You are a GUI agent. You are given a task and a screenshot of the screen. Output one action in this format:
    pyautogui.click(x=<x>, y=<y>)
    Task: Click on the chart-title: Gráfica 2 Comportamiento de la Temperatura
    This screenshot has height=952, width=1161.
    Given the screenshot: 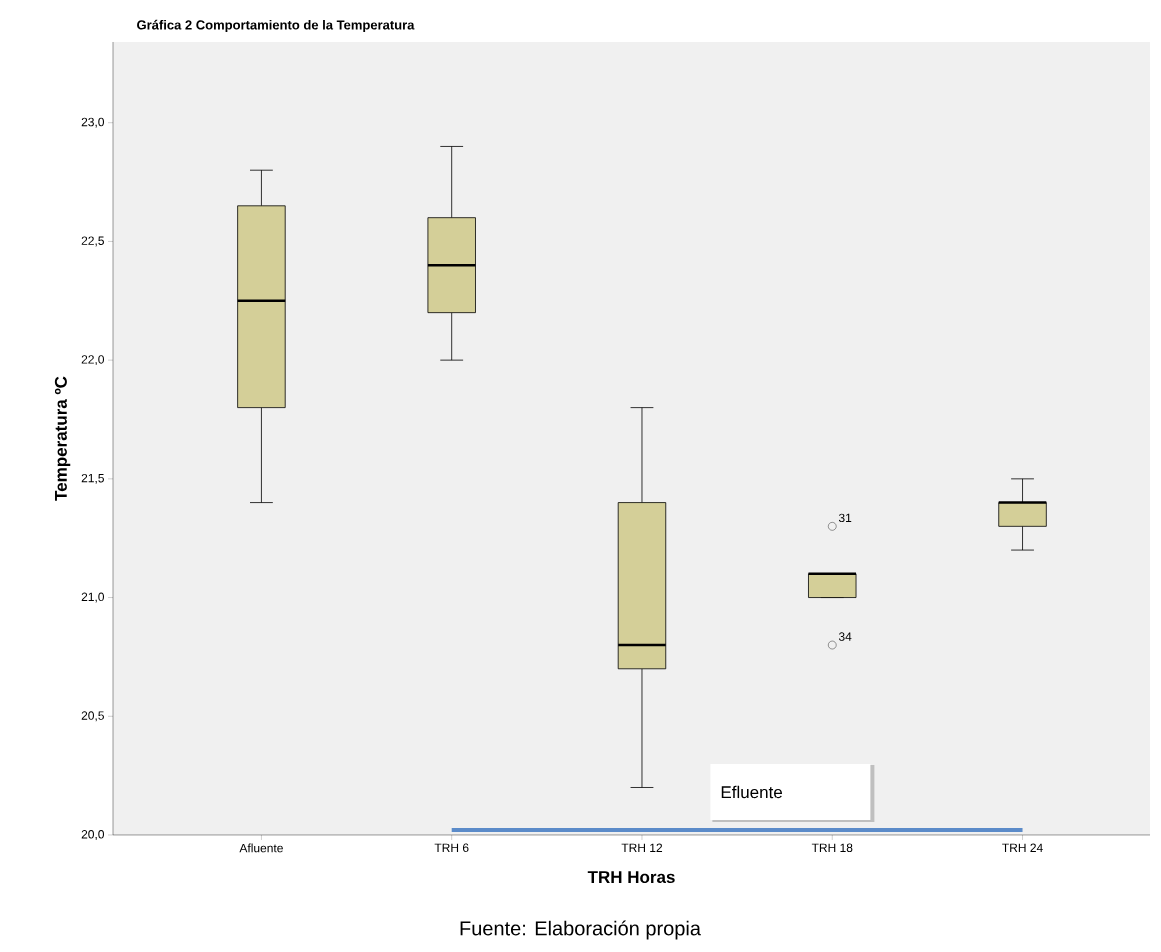 What is the action you would take?
    pyautogui.click(x=276, y=26)
    